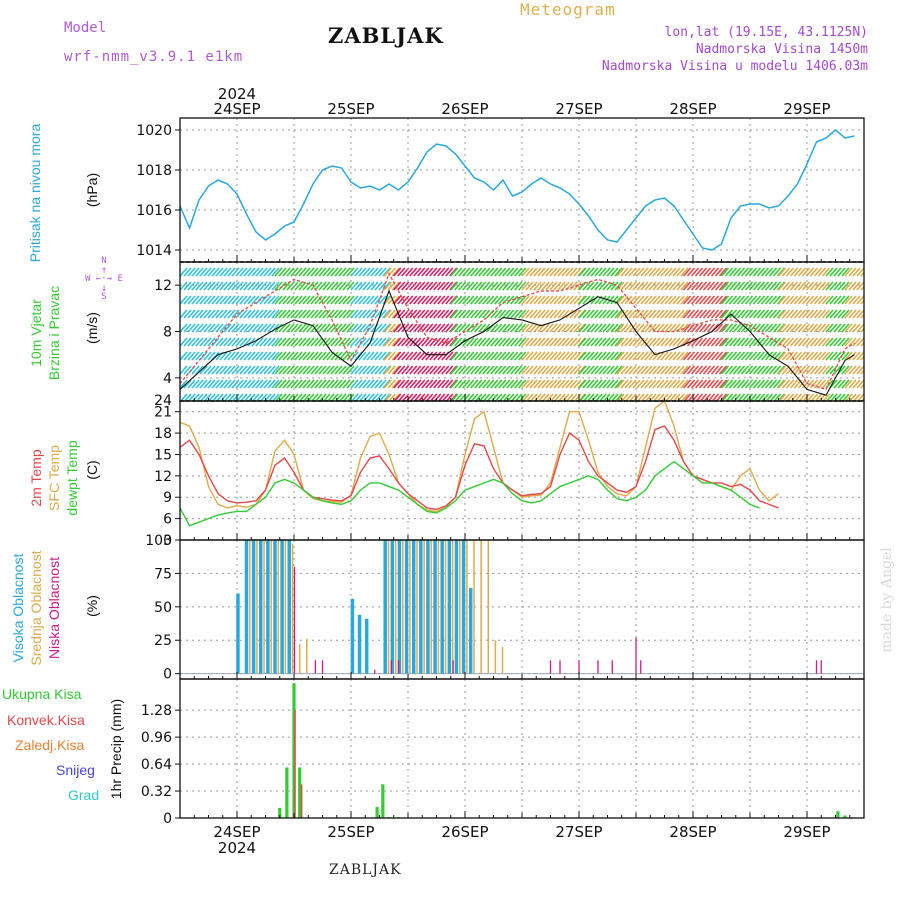  What do you see at coordinates (734, 66) in the screenshot?
I see `model-altitude-text: Nadmorska Visina u modelu 1406.03m` at bounding box center [734, 66].